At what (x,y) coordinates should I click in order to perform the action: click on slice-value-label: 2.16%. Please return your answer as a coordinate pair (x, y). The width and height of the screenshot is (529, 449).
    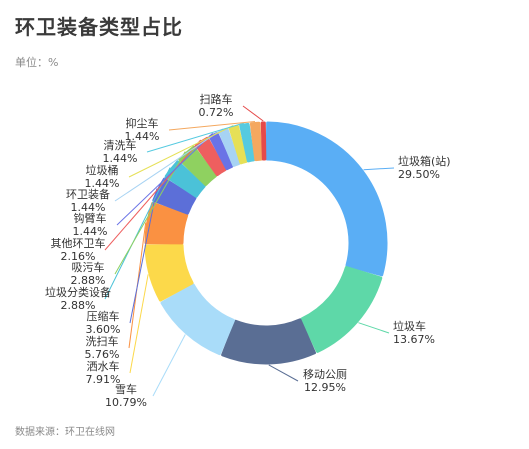
    Looking at the image, I should click on (78, 256).